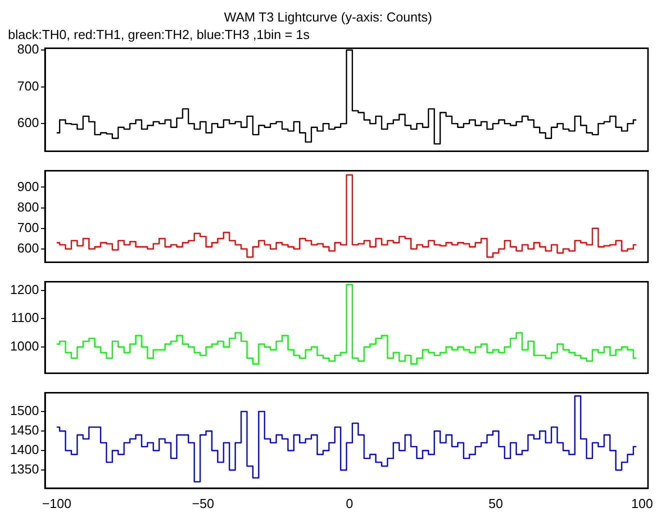 The width and height of the screenshot is (662, 515). Describe the element at coordinates (24, 410) in the screenshot. I see `y-tick-label: 1500` at that location.